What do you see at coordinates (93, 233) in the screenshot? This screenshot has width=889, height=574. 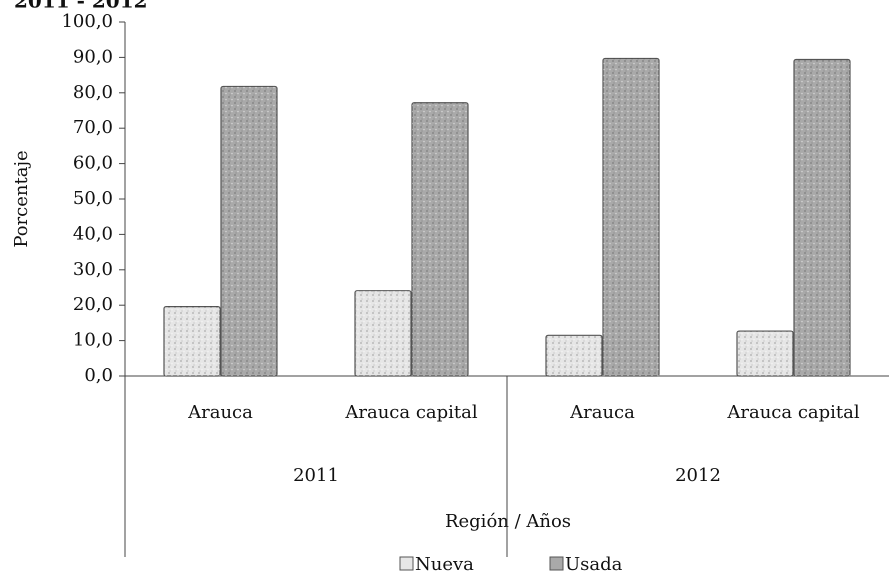 I see `y-tick-label: 40,0` at bounding box center [93, 233].